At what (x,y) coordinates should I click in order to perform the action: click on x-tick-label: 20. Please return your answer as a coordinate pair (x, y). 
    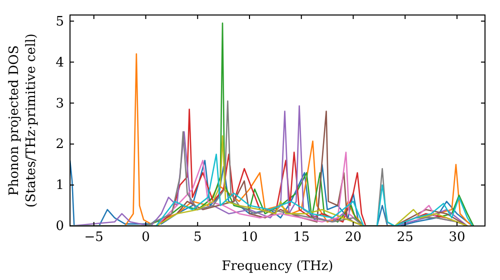
    Looking at the image, I should click on (353, 238).